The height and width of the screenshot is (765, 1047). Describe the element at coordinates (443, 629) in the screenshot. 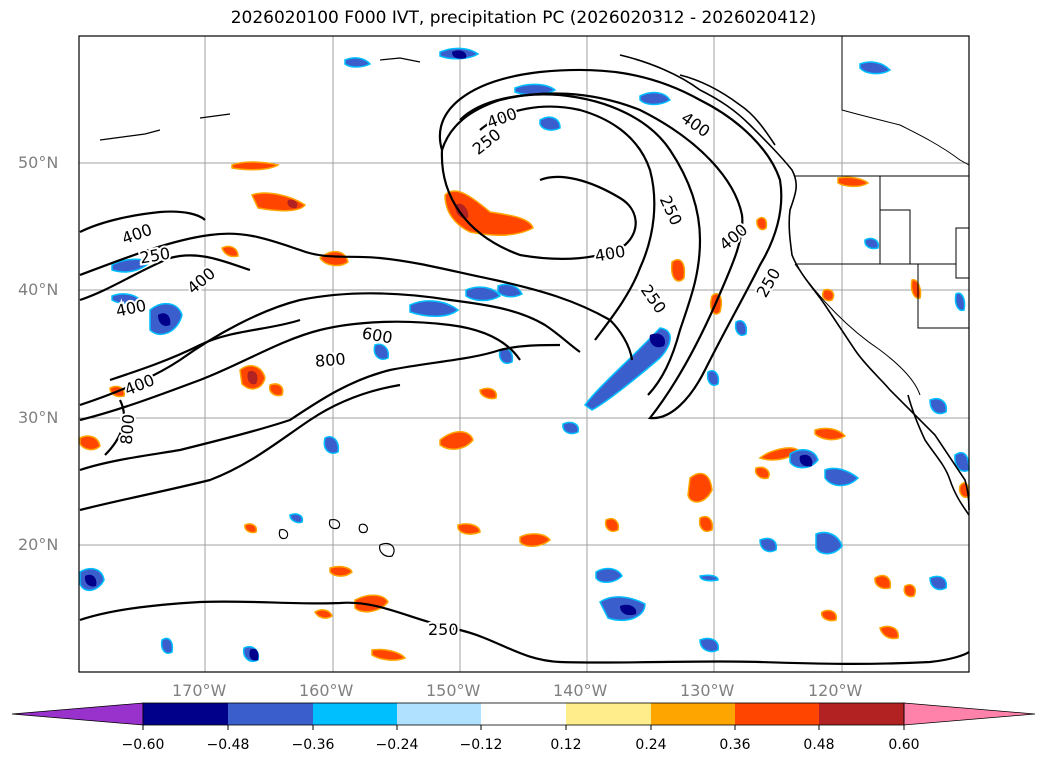

I see `contour-label: 250` at that location.